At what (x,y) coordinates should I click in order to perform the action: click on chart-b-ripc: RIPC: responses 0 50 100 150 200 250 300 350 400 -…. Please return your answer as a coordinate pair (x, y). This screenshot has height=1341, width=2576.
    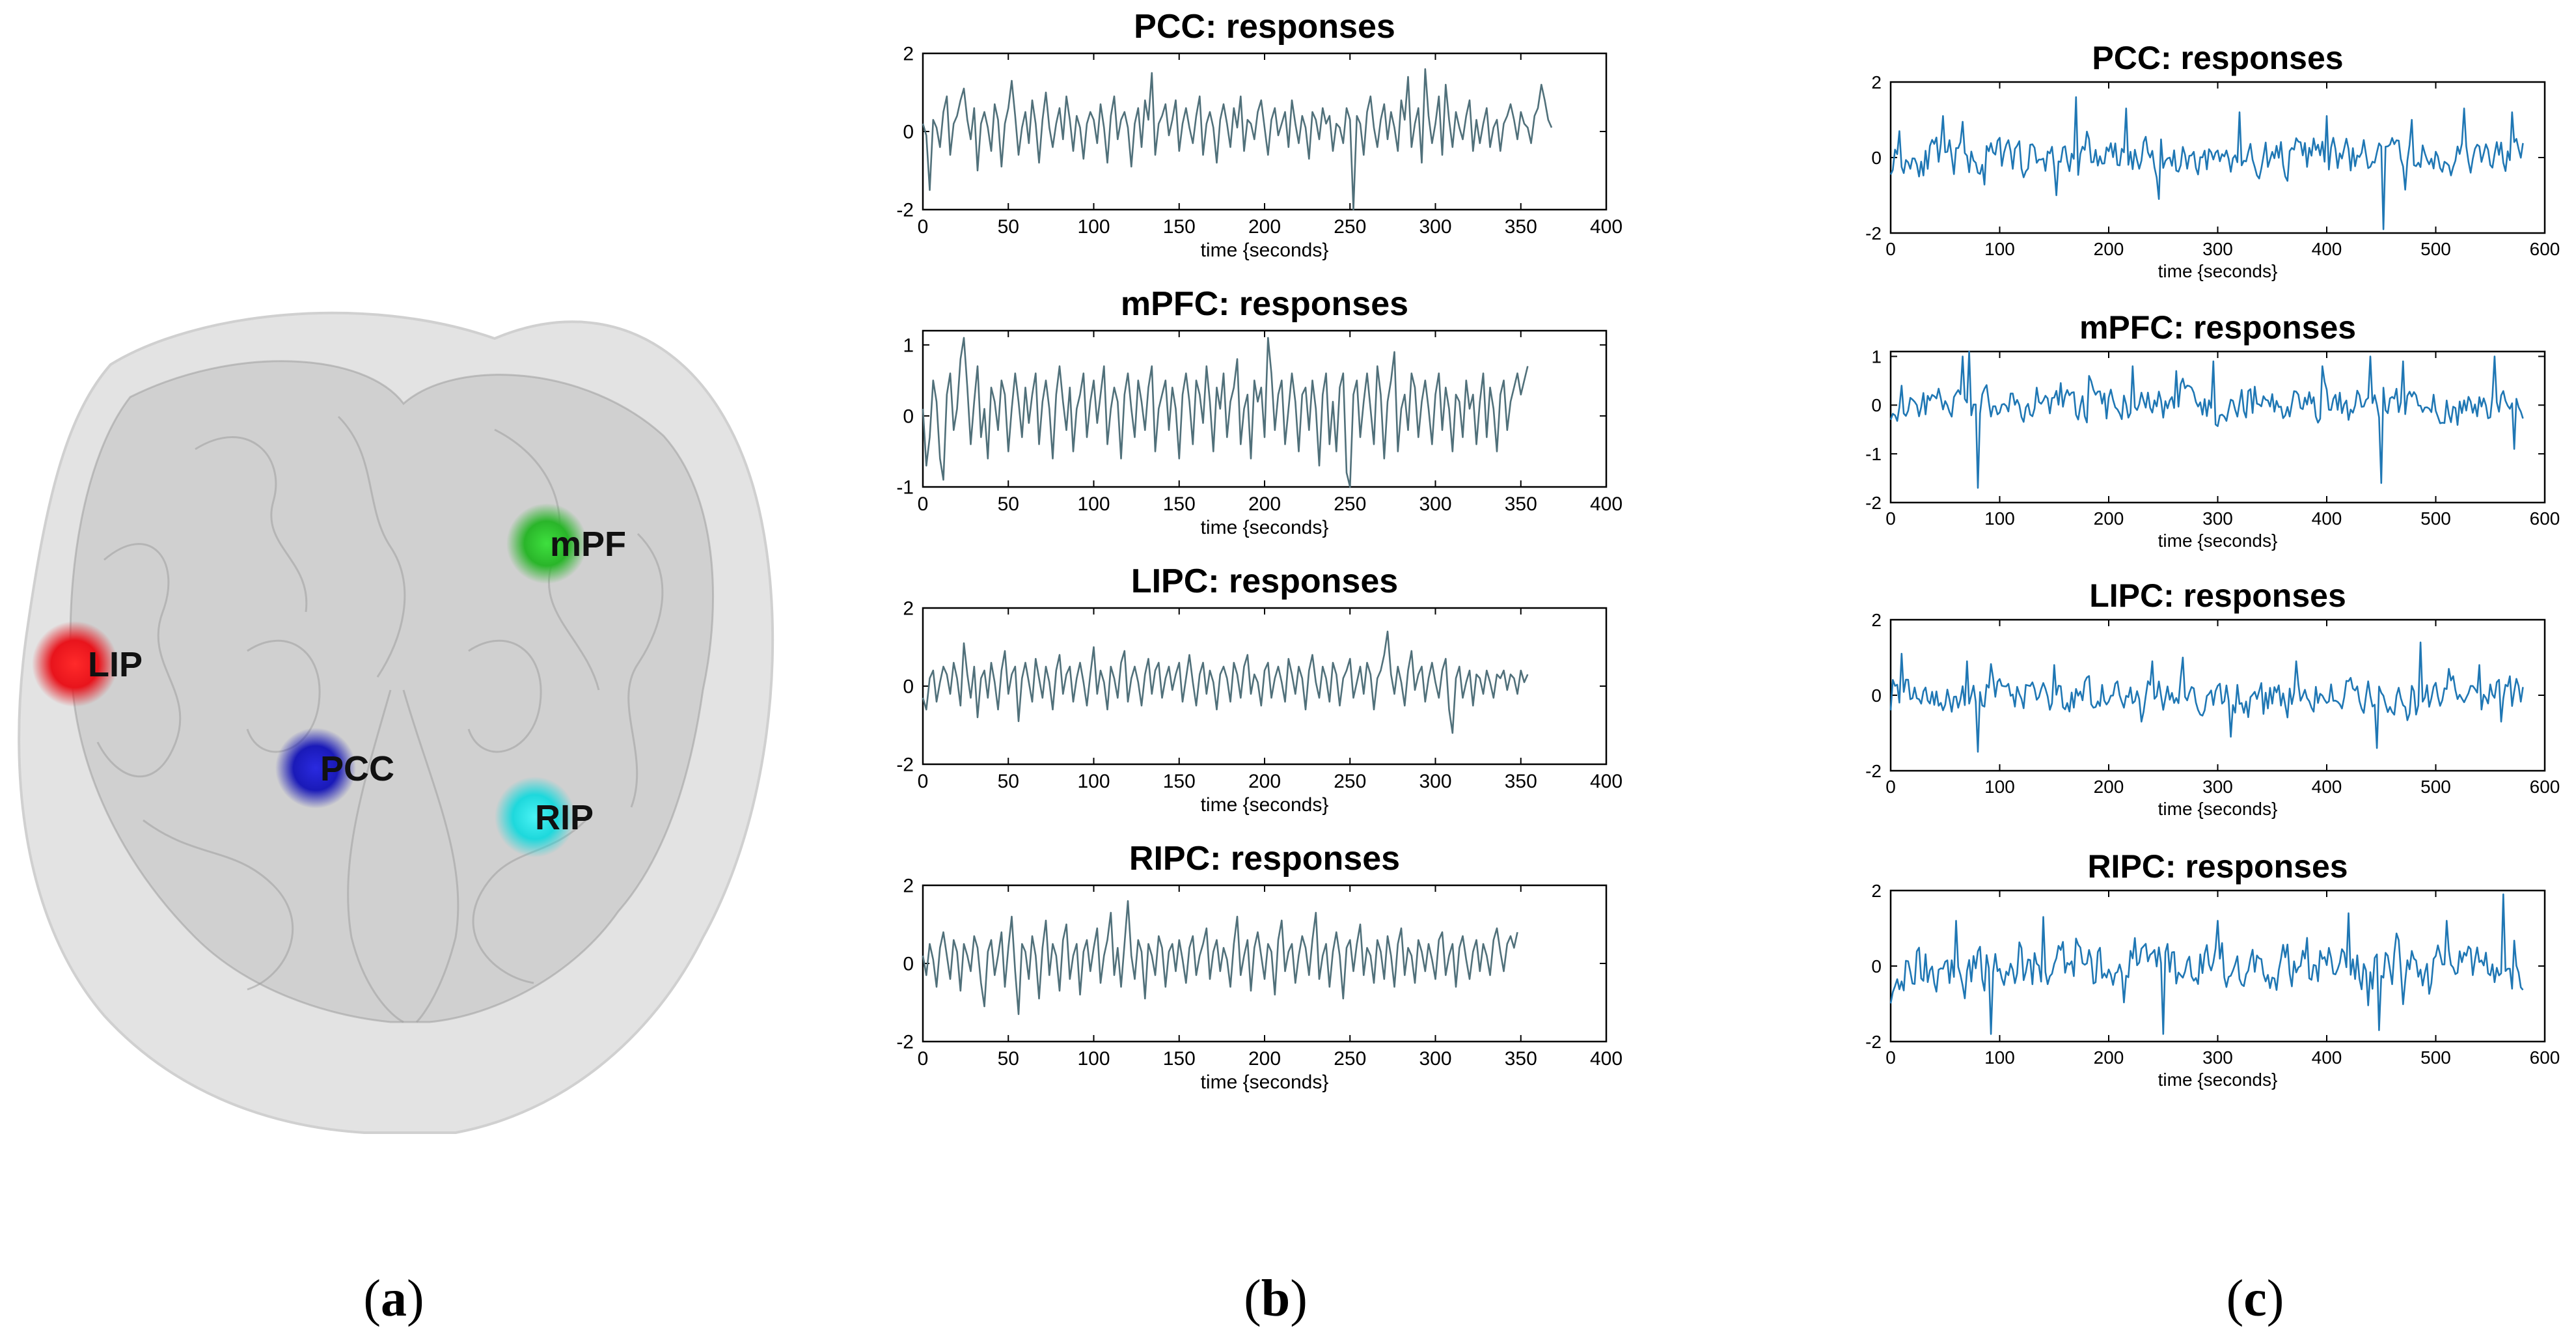
    Looking at the image, I should click on (1260, 966).